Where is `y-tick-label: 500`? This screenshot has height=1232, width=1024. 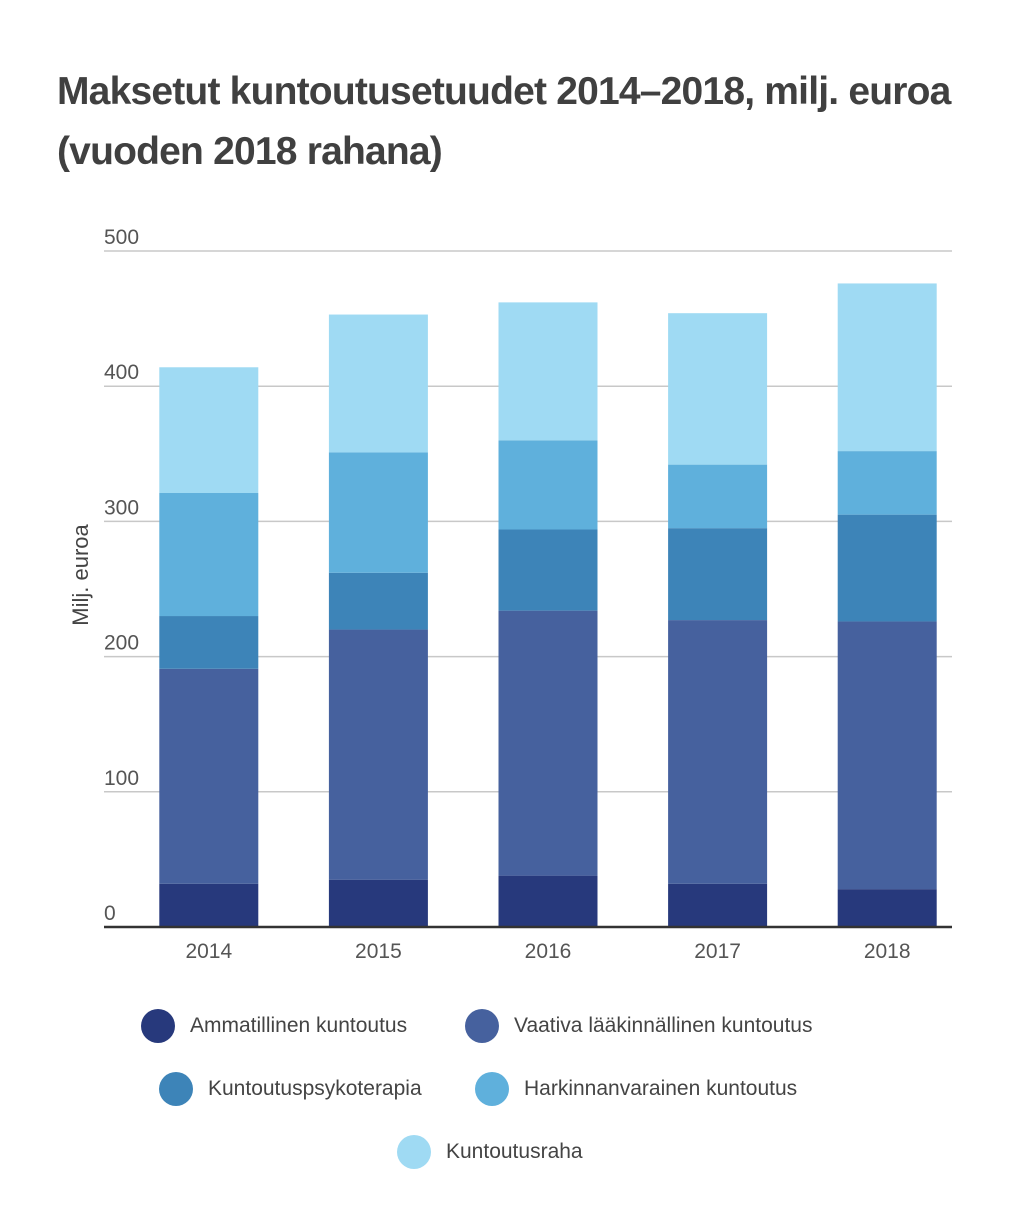
y-tick-label: 500 is located at coordinates (121, 237).